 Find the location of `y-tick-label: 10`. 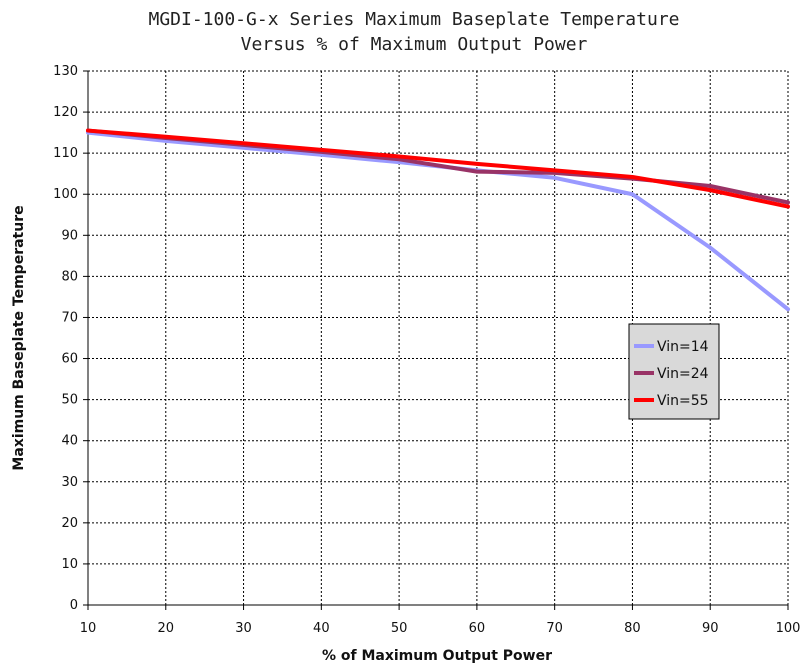

y-tick-label: 10 is located at coordinates (69, 564).